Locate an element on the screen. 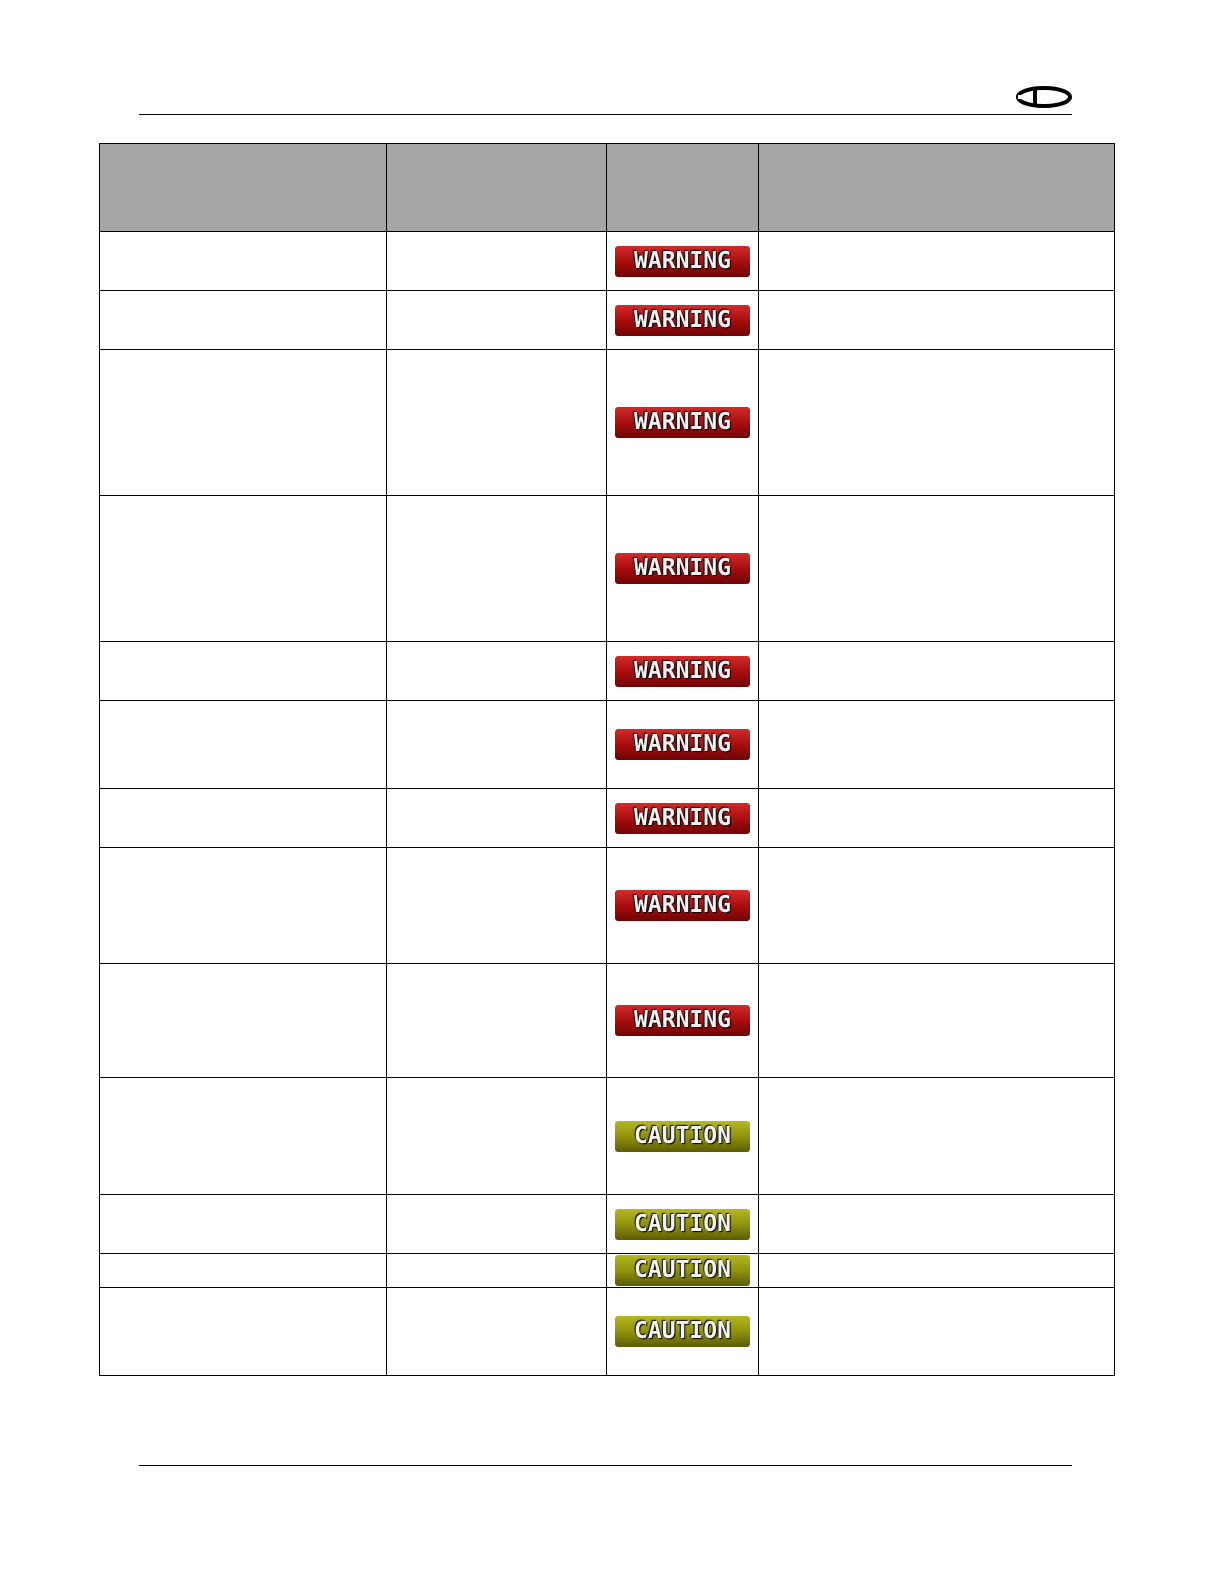 The height and width of the screenshot is (1584, 1224). header-rule is located at coordinates (605, 114).